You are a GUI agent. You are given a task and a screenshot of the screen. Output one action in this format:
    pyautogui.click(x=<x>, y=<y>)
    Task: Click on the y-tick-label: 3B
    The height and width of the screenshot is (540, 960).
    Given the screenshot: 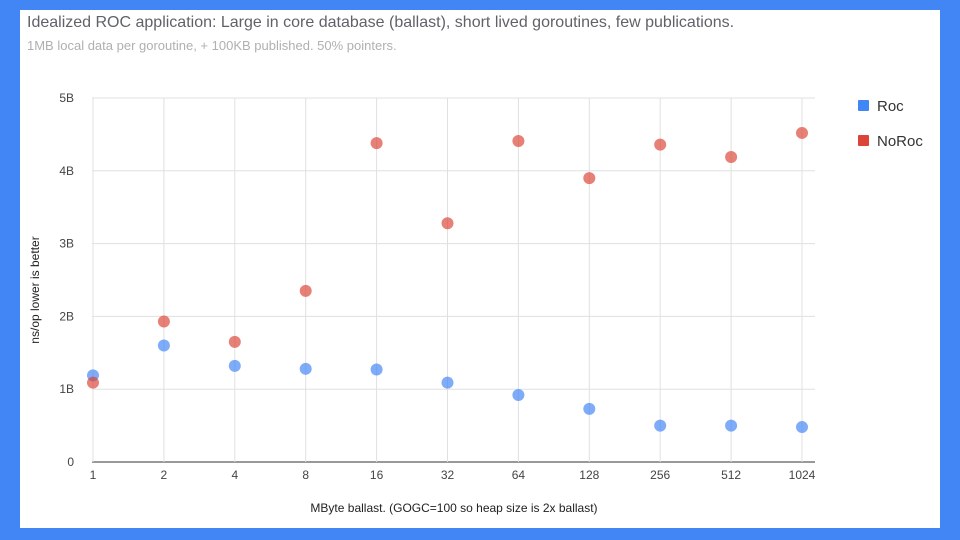 What is the action you would take?
    pyautogui.click(x=66, y=244)
    